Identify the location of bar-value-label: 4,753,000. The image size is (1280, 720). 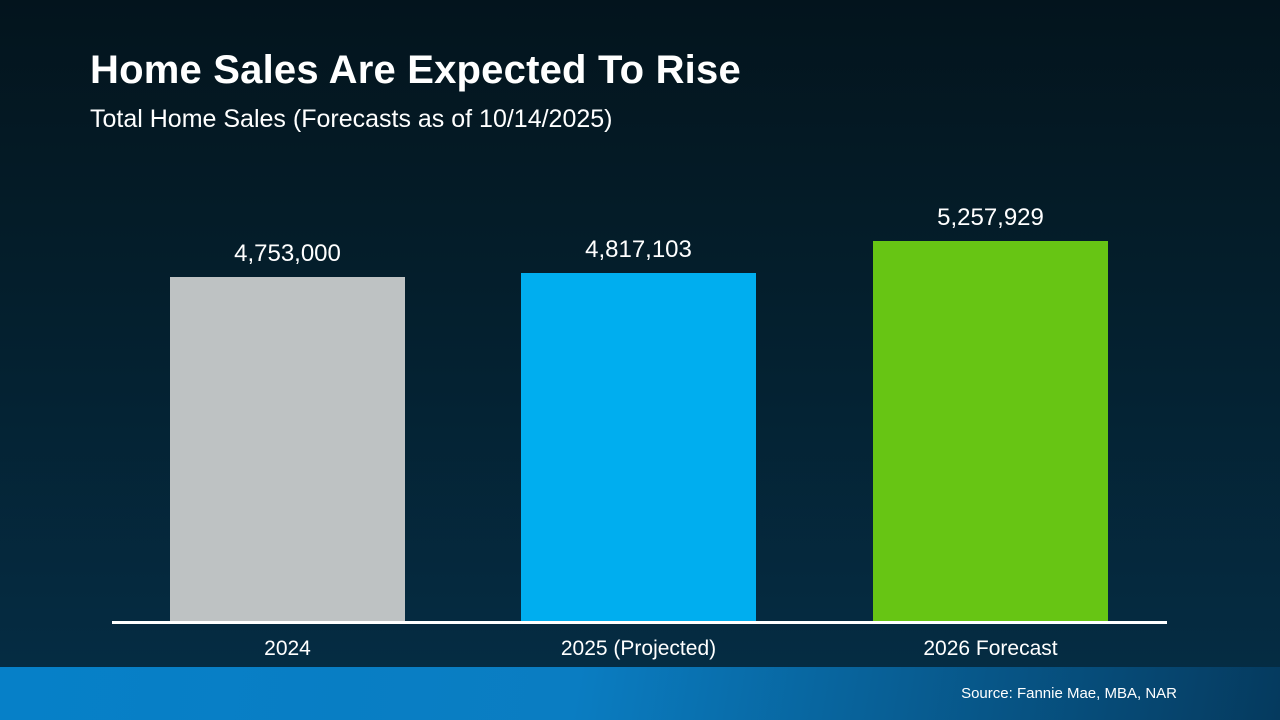
(287, 253).